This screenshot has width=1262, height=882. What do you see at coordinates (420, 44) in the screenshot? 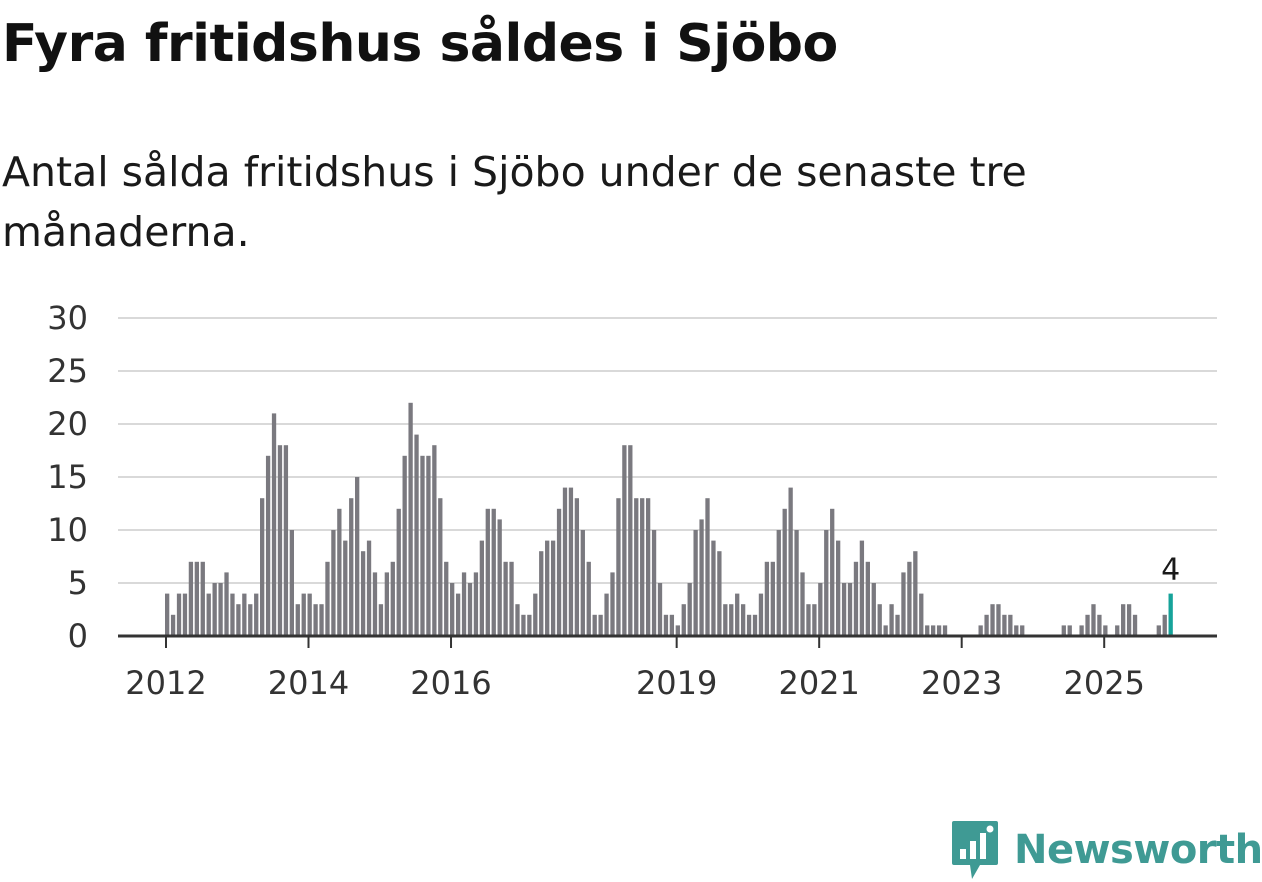
I see `chart-title: Fyra fritidshus såldes i Sjöbo` at bounding box center [420, 44].